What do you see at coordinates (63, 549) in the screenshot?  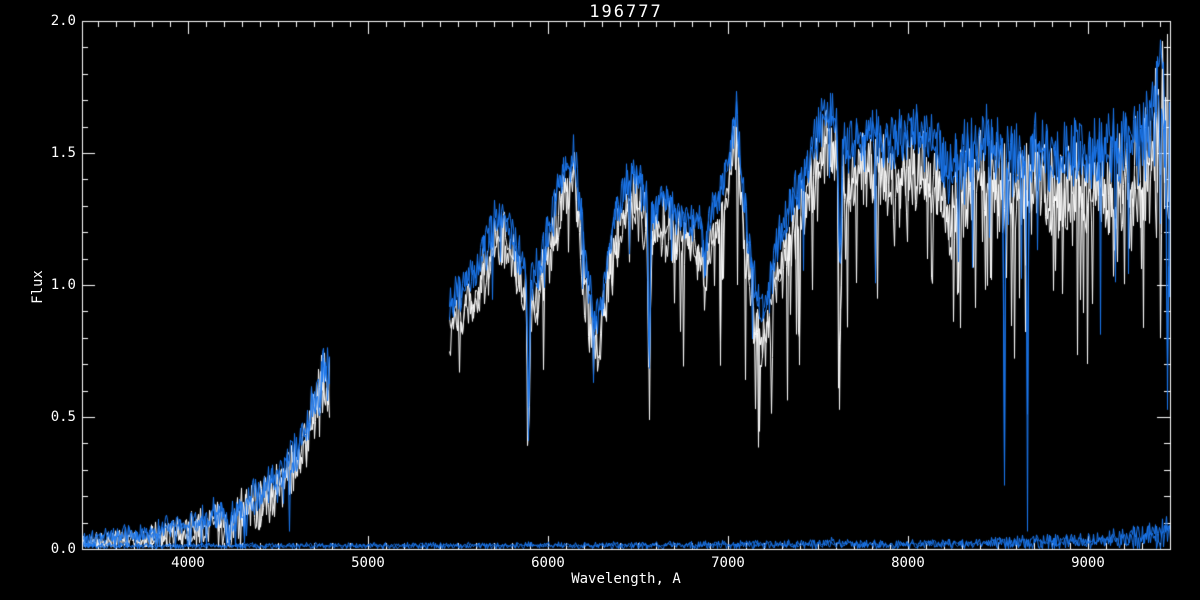 I see `y-tick-label: 0.0` at bounding box center [63, 549].